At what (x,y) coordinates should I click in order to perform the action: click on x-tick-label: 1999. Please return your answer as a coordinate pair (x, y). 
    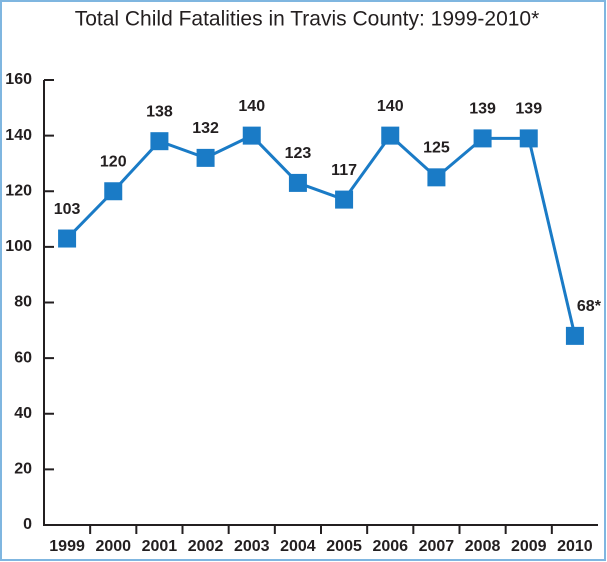
    Looking at the image, I should click on (67, 546).